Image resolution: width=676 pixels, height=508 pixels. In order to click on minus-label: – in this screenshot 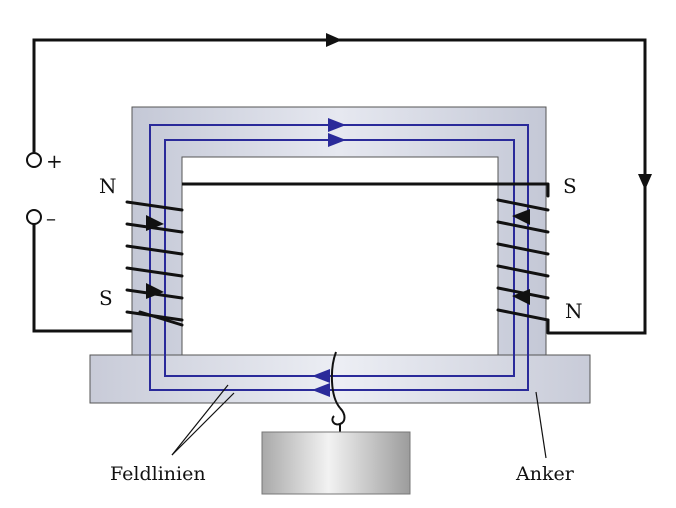, I will do `click(51, 218)`.